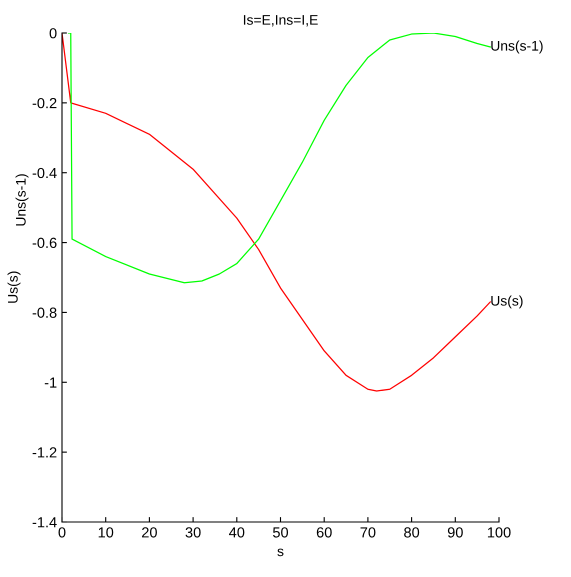  I want to click on x-tick-label: 80, so click(412, 532).